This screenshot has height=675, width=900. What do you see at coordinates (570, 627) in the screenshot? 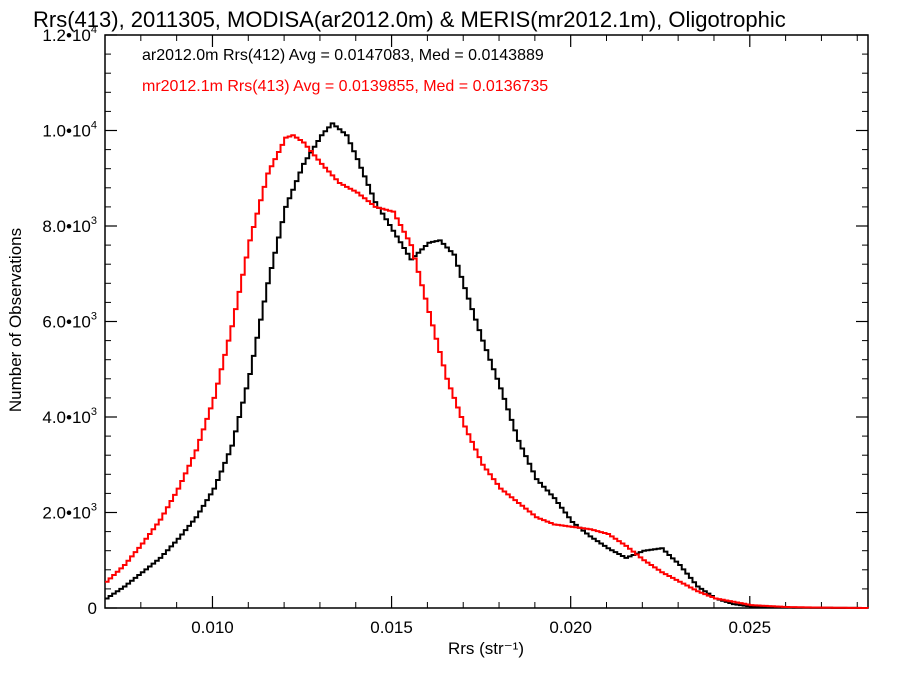
I see `x-tick-label: 0.020` at bounding box center [570, 627].